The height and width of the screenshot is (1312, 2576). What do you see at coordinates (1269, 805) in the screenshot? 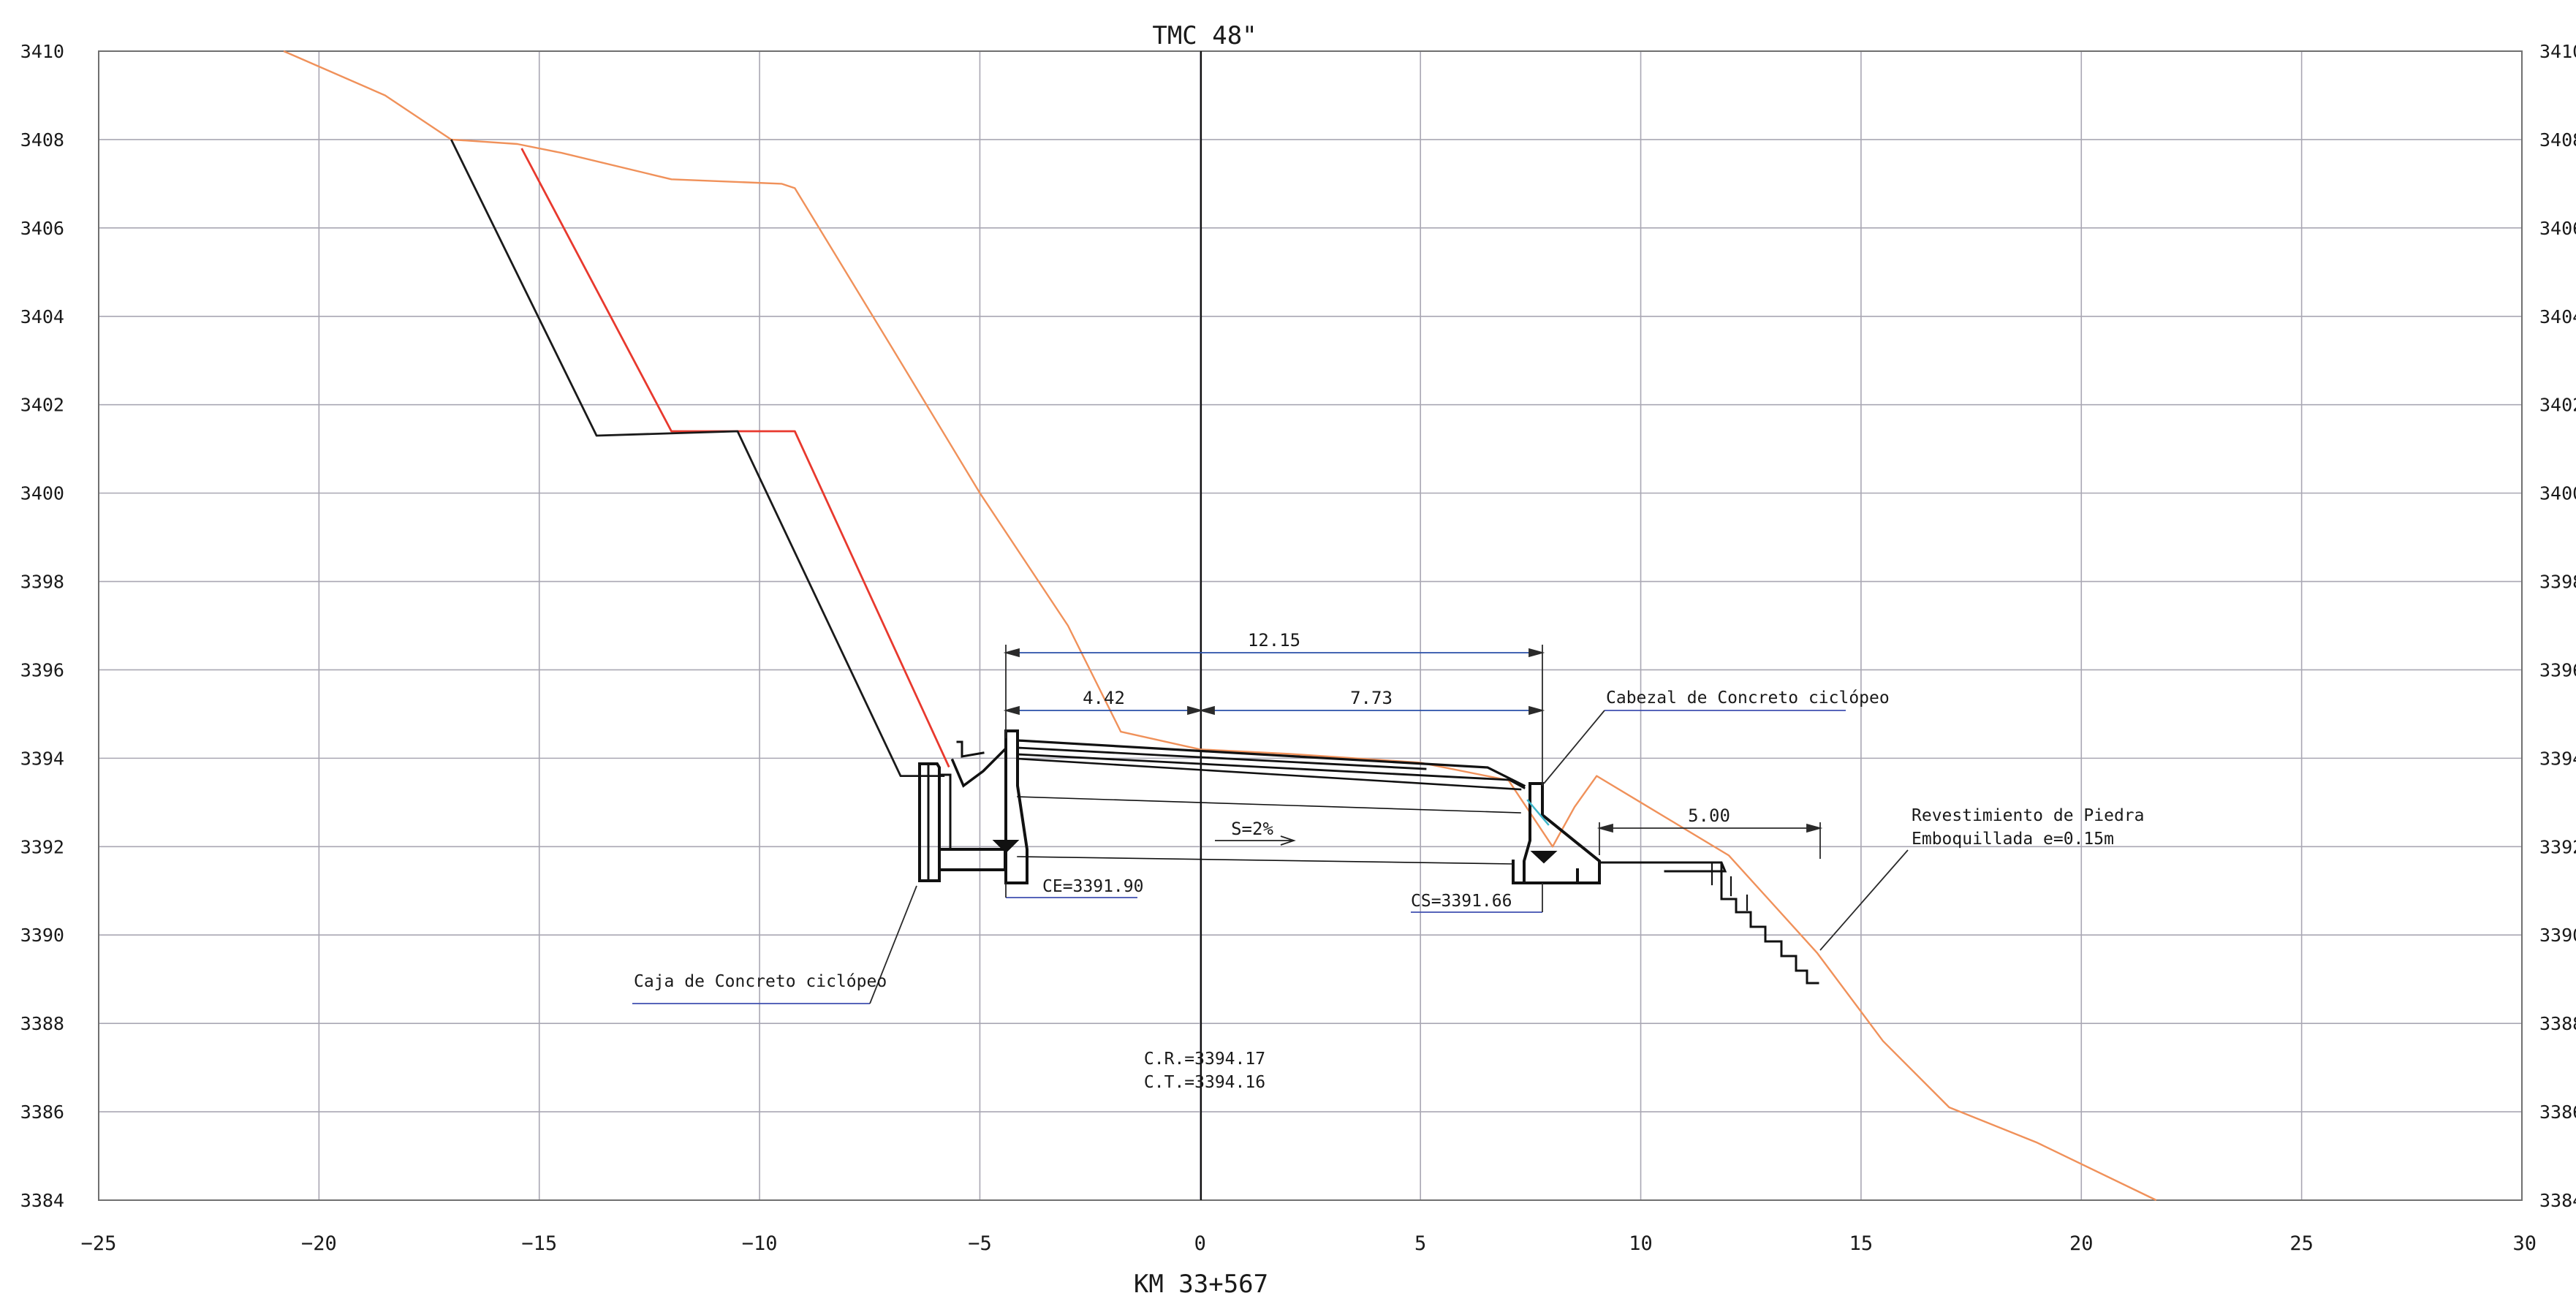
I see `pipe-slope-line` at bounding box center [1269, 805].